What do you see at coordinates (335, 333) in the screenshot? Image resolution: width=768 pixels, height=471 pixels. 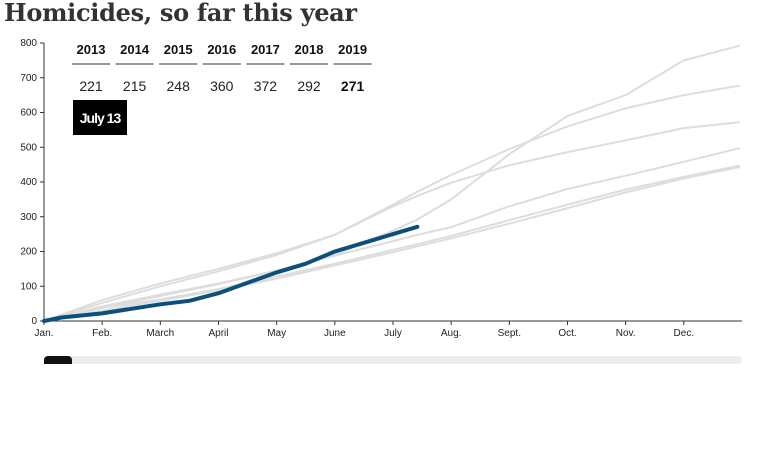 I see `x-tick-label: June` at bounding box center [335, 333].